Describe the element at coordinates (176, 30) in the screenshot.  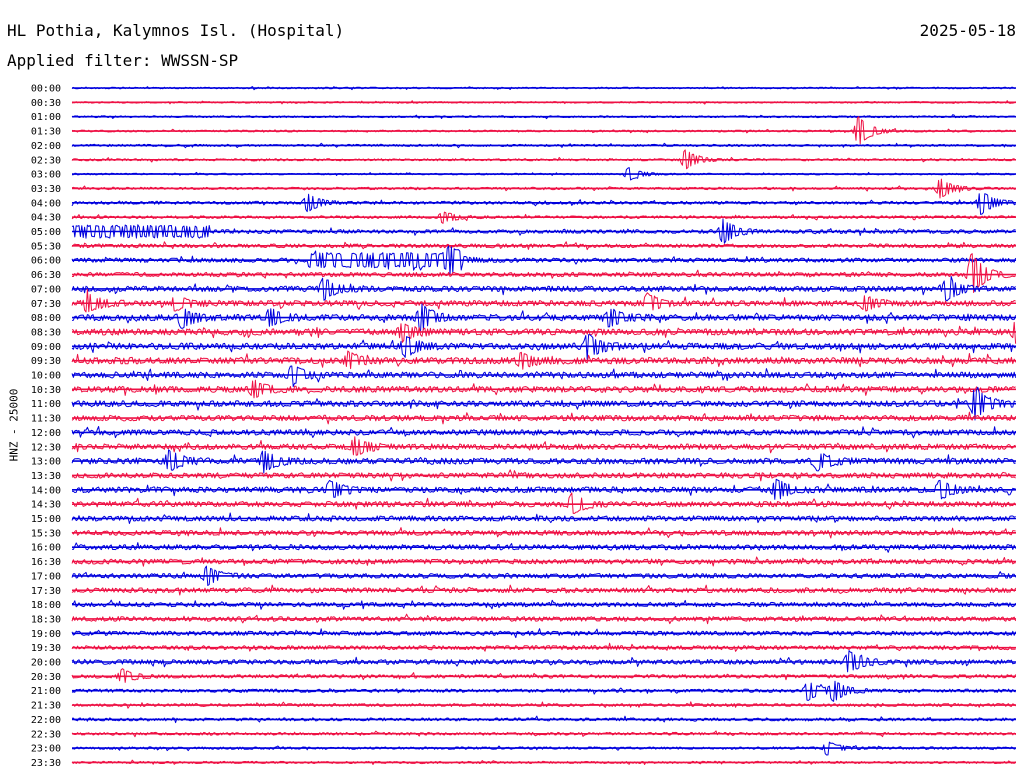
I see `station-title: HL Pothia, Kalymnos Isl. (Hospital)` at that location.